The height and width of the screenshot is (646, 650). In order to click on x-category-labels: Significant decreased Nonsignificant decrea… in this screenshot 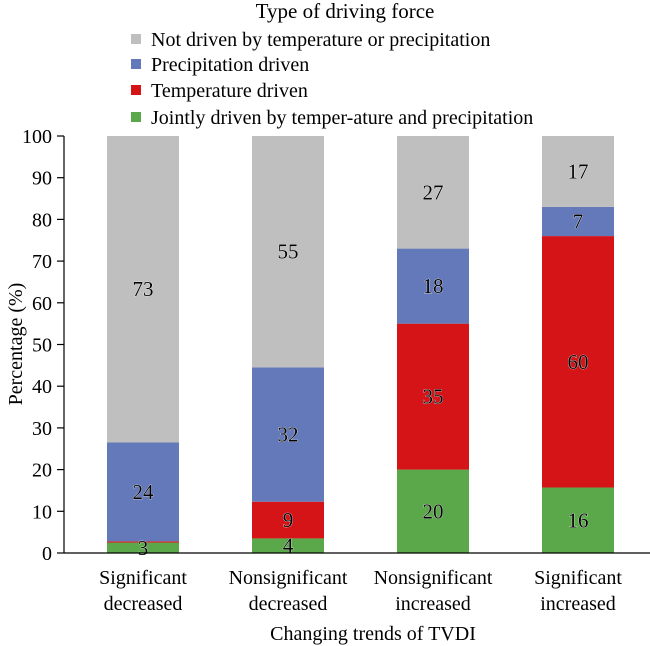, I will do `click(360, 591)`.